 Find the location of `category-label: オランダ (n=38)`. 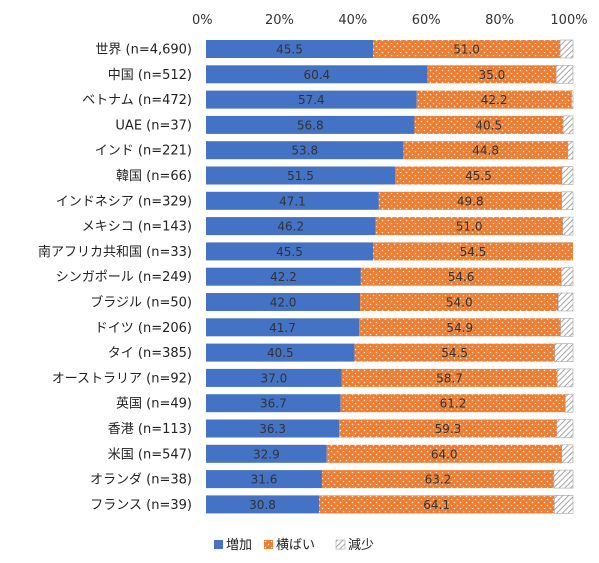

category-label: オランダ (n=38) is located at coordinates (141, 480).